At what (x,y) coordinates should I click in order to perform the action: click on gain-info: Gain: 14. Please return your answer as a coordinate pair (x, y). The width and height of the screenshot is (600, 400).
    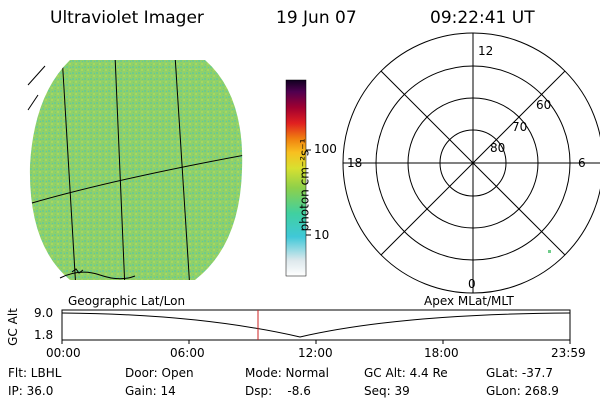
    Looking at the image, I should click on (150, 391).